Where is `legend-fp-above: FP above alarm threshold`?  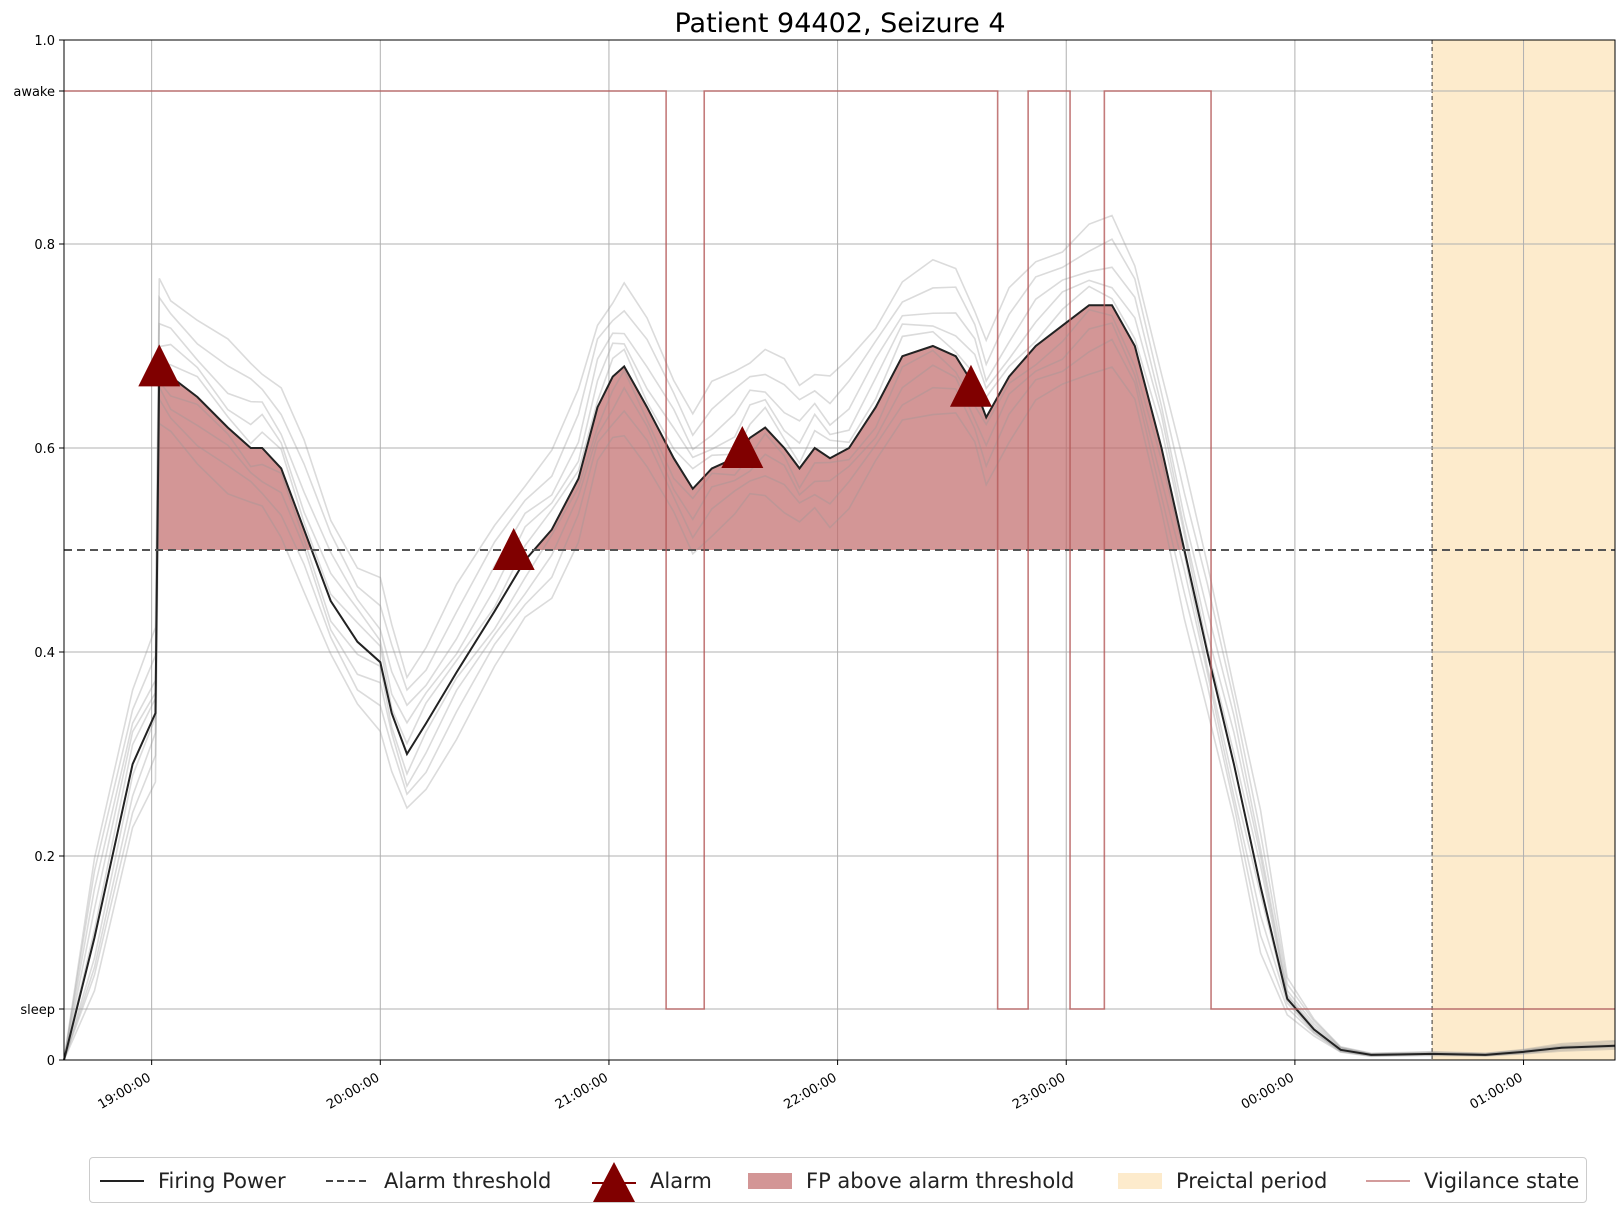 legend-fp-above: FP above alarm threshold is located at coordinates (910, 1181).